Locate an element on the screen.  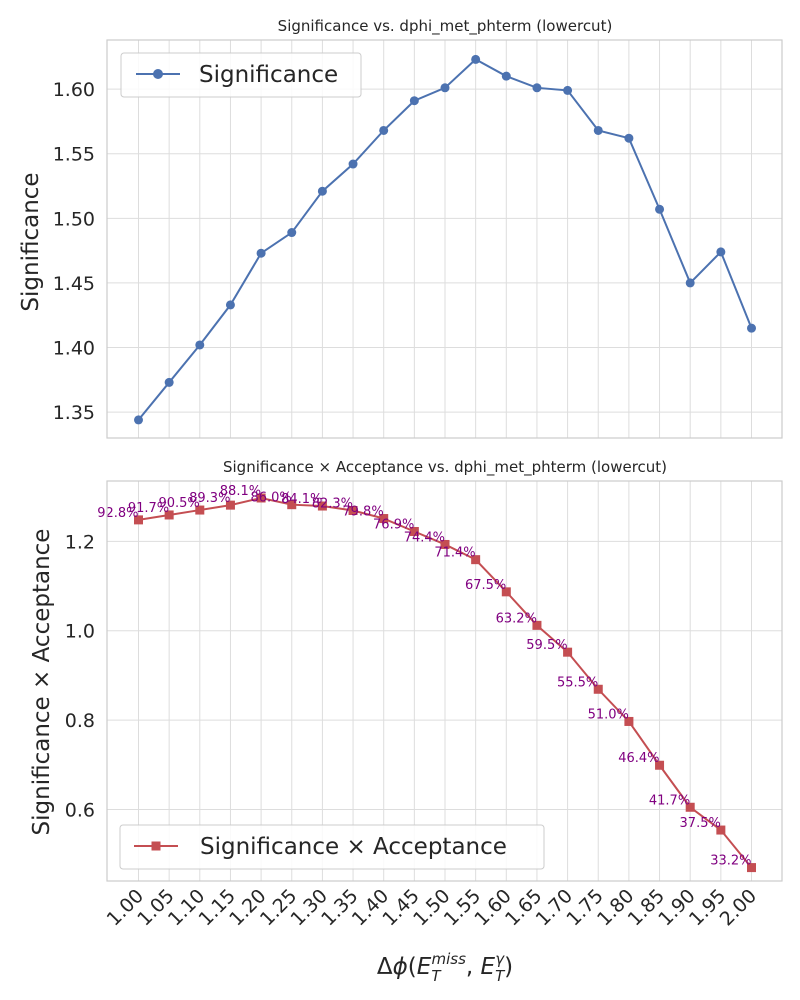
acceptance-annotation: 55.5% is located at coordinates (577, 682).